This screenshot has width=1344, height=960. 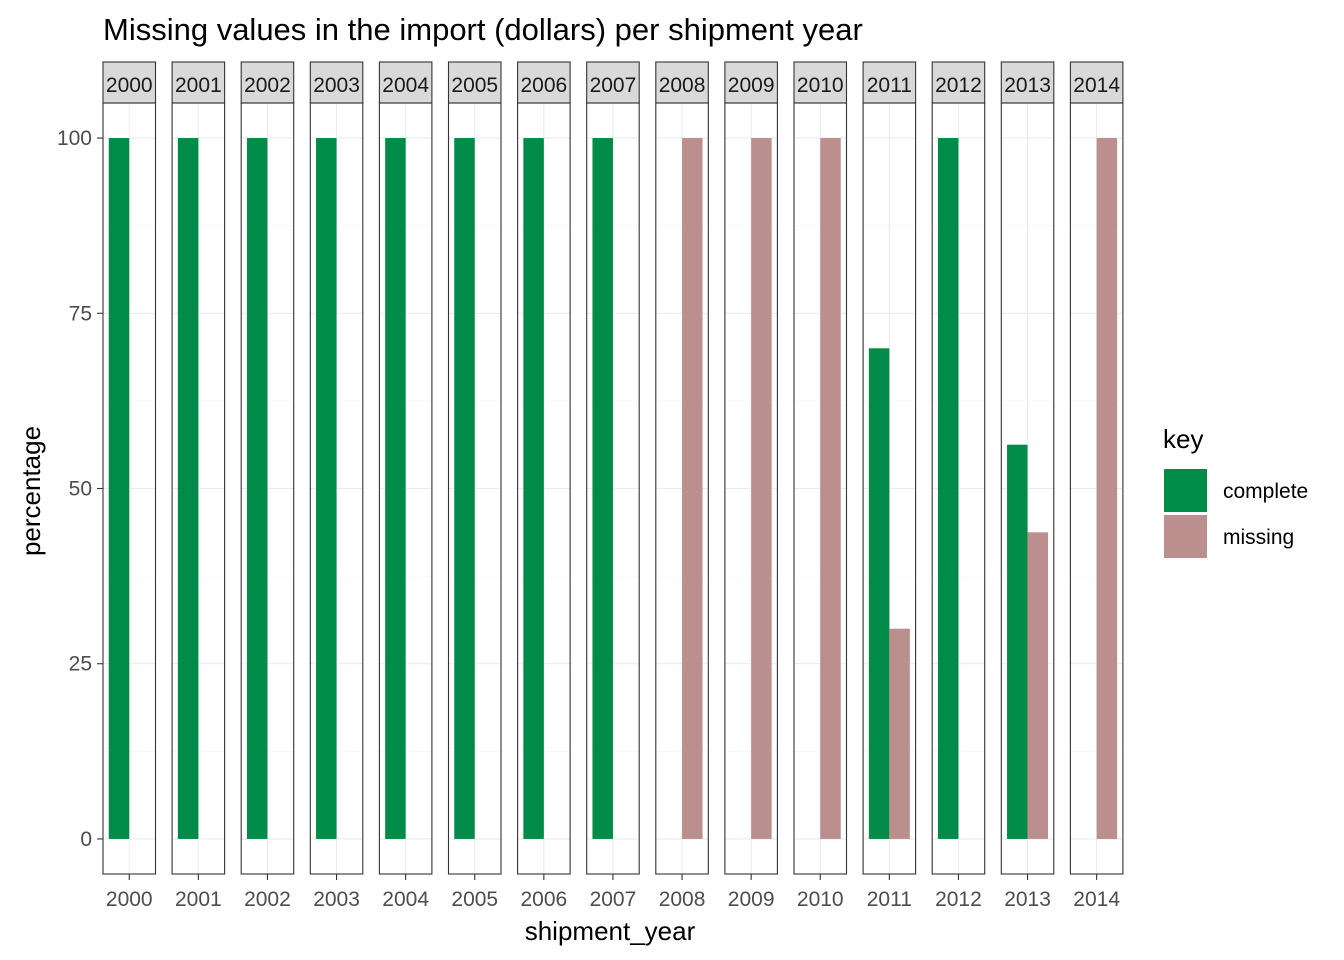 What do you see at coordinates (336, 85) in the screenshot?
I see `facet-strip-label: 2003` at bounding box center [336, 85].